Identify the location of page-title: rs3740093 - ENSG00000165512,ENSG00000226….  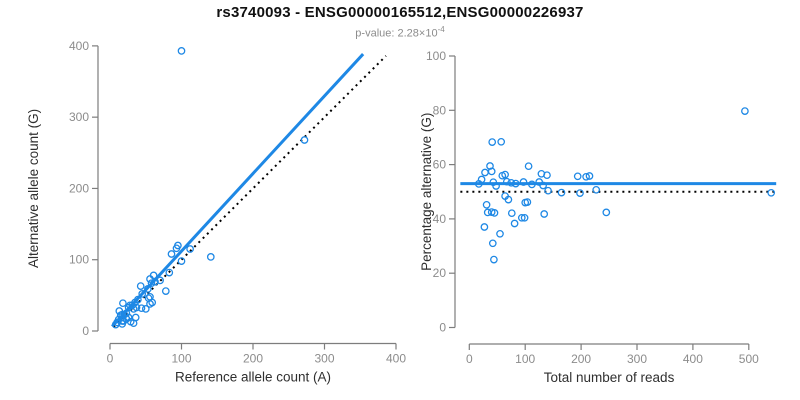
(400, 12).